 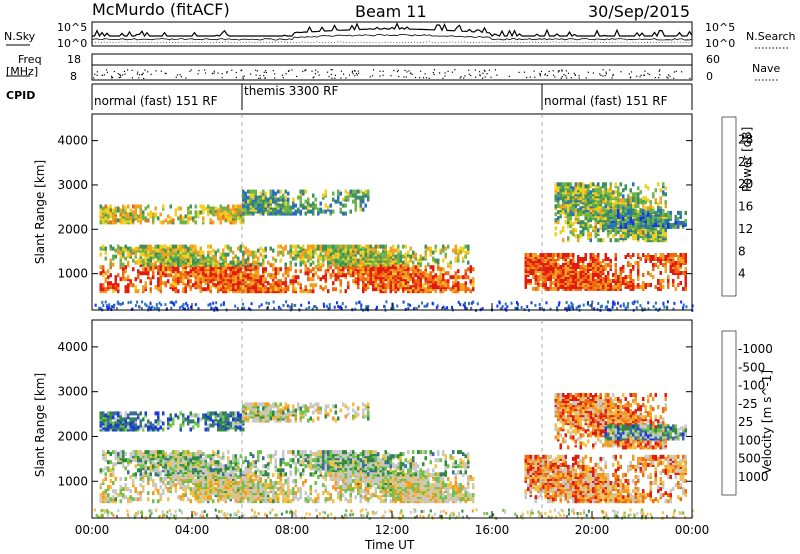 I want to click on colorbar-tick-label: 28, so click(x=745, y=139).